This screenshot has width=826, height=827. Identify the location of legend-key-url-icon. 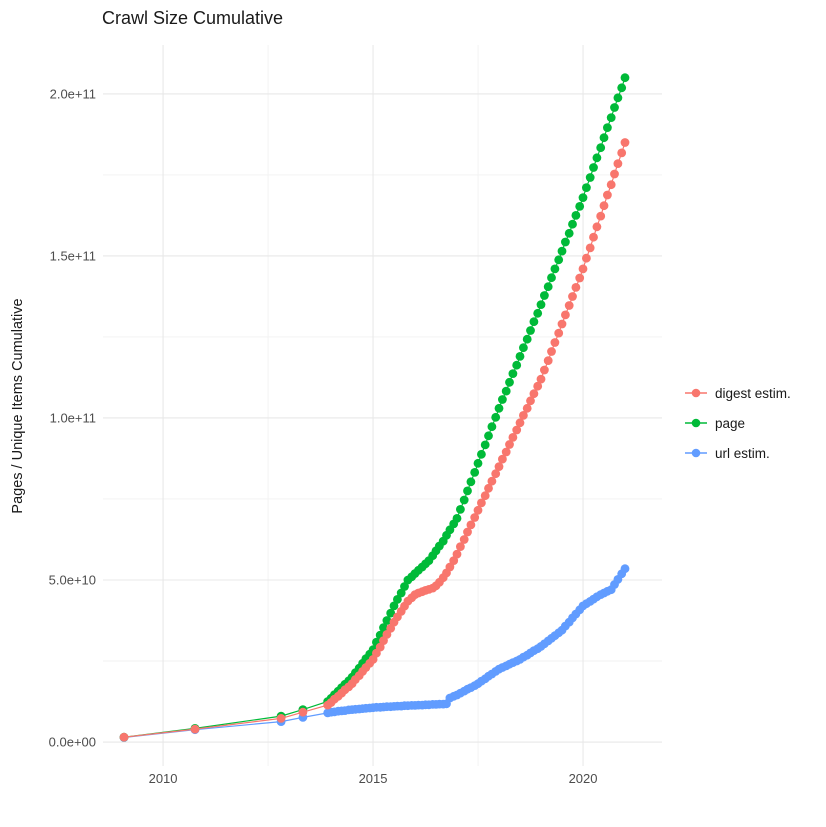
(696, 453).